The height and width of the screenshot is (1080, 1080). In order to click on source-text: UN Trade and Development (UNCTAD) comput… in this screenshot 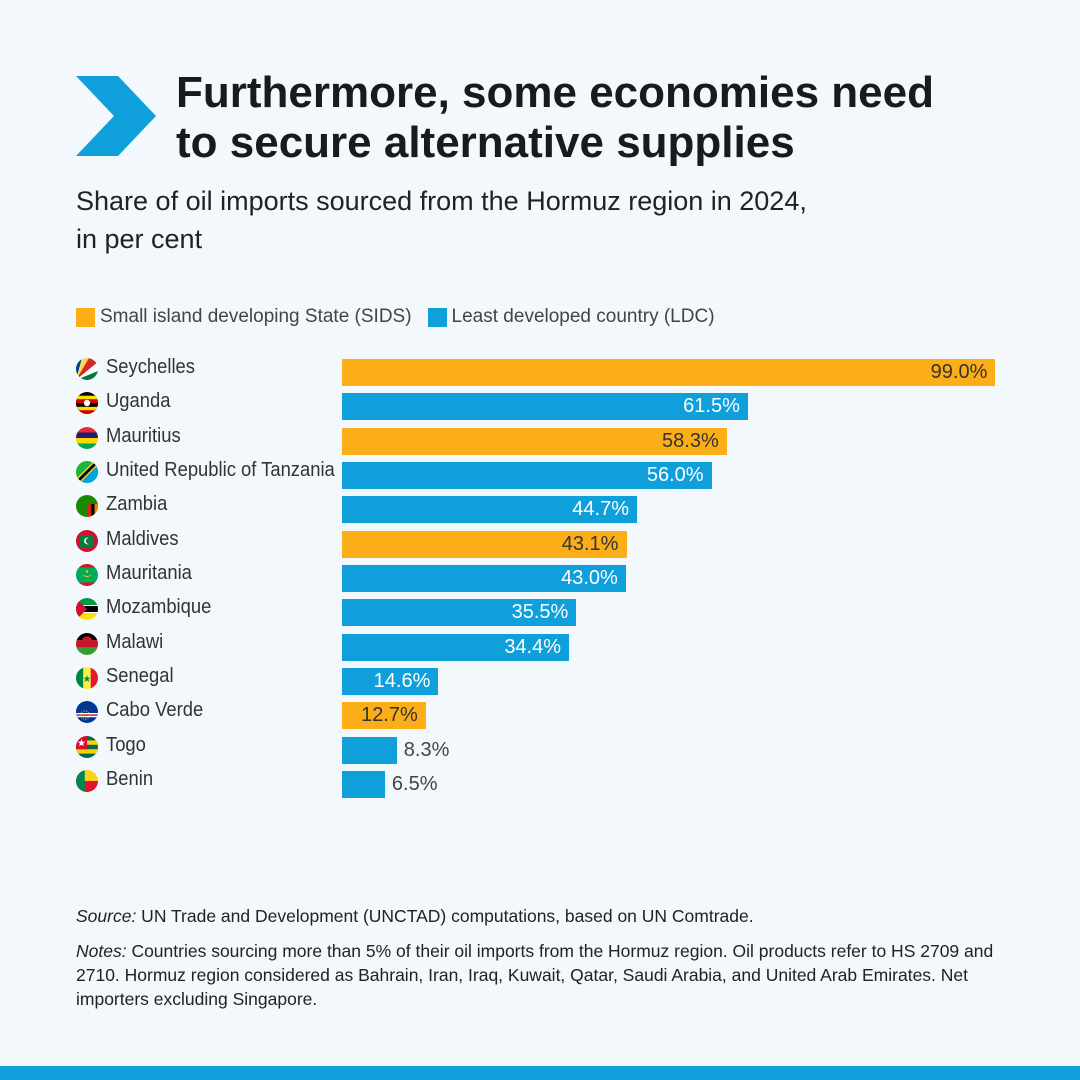, I will do `click(445, 916)`.